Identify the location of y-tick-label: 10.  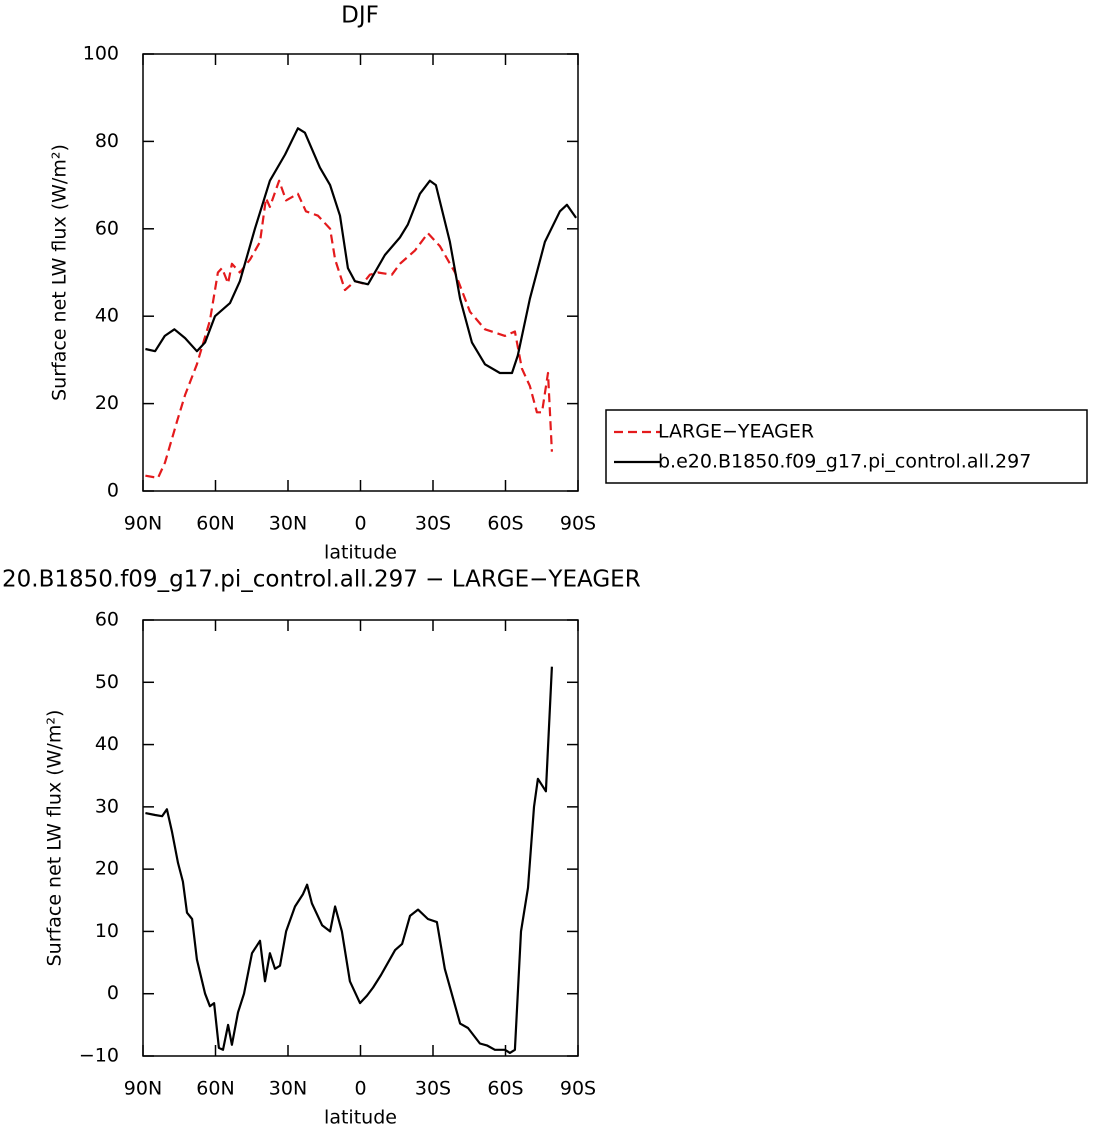
(107, 931).